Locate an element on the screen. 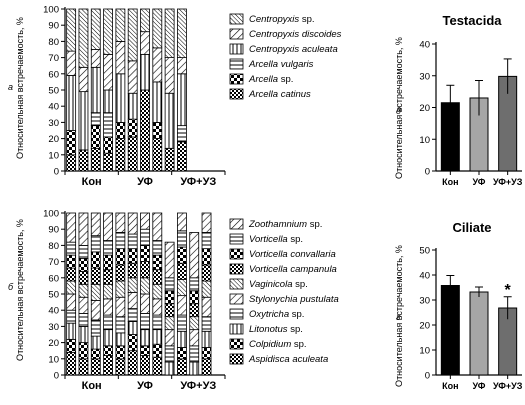  legend-label: Zoothamnium sp. is located at coordinates (285, 224).